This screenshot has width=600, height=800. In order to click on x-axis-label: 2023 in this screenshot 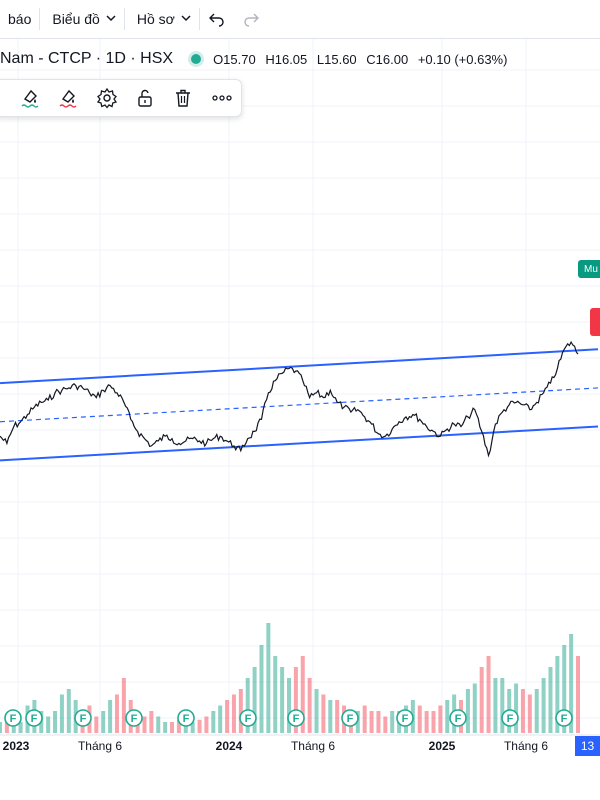, I will do `click(16, 746)`.